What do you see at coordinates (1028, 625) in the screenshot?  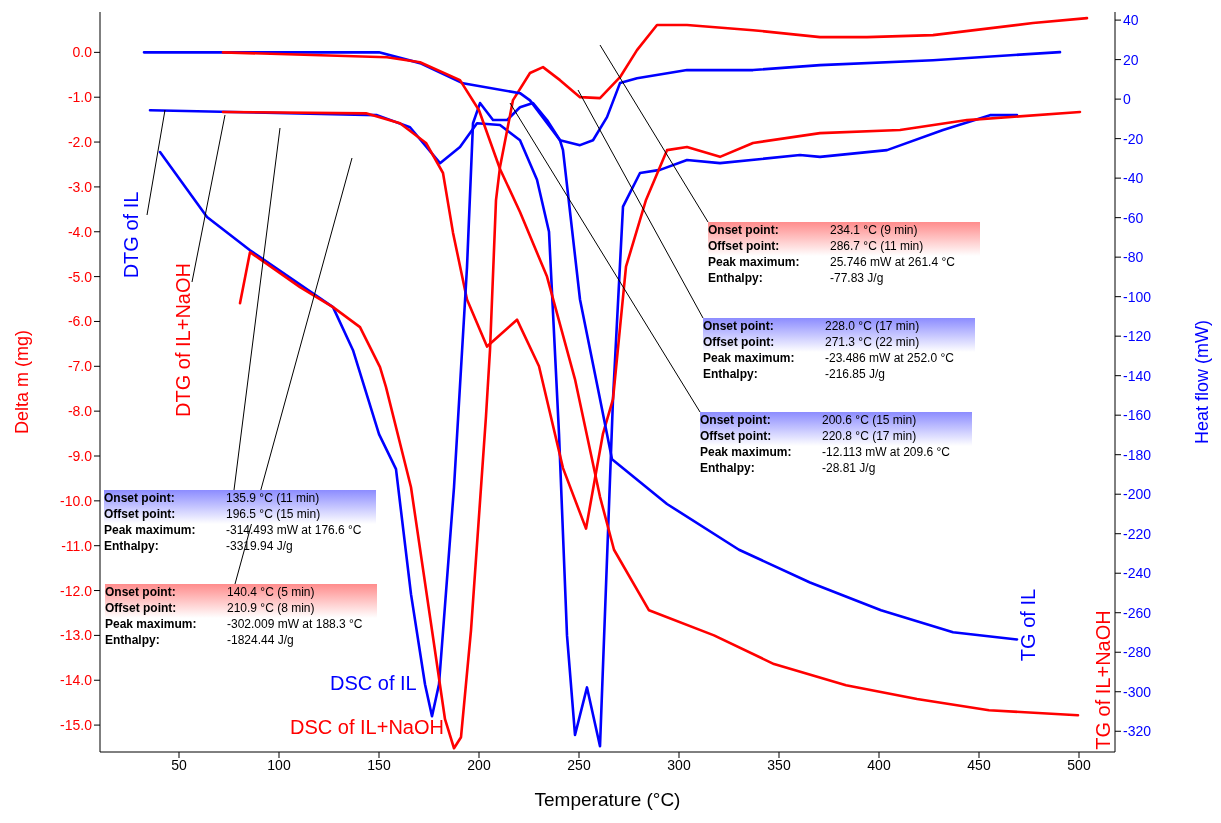 I see `text: TG of IL` at bounding box center [1028, 625].